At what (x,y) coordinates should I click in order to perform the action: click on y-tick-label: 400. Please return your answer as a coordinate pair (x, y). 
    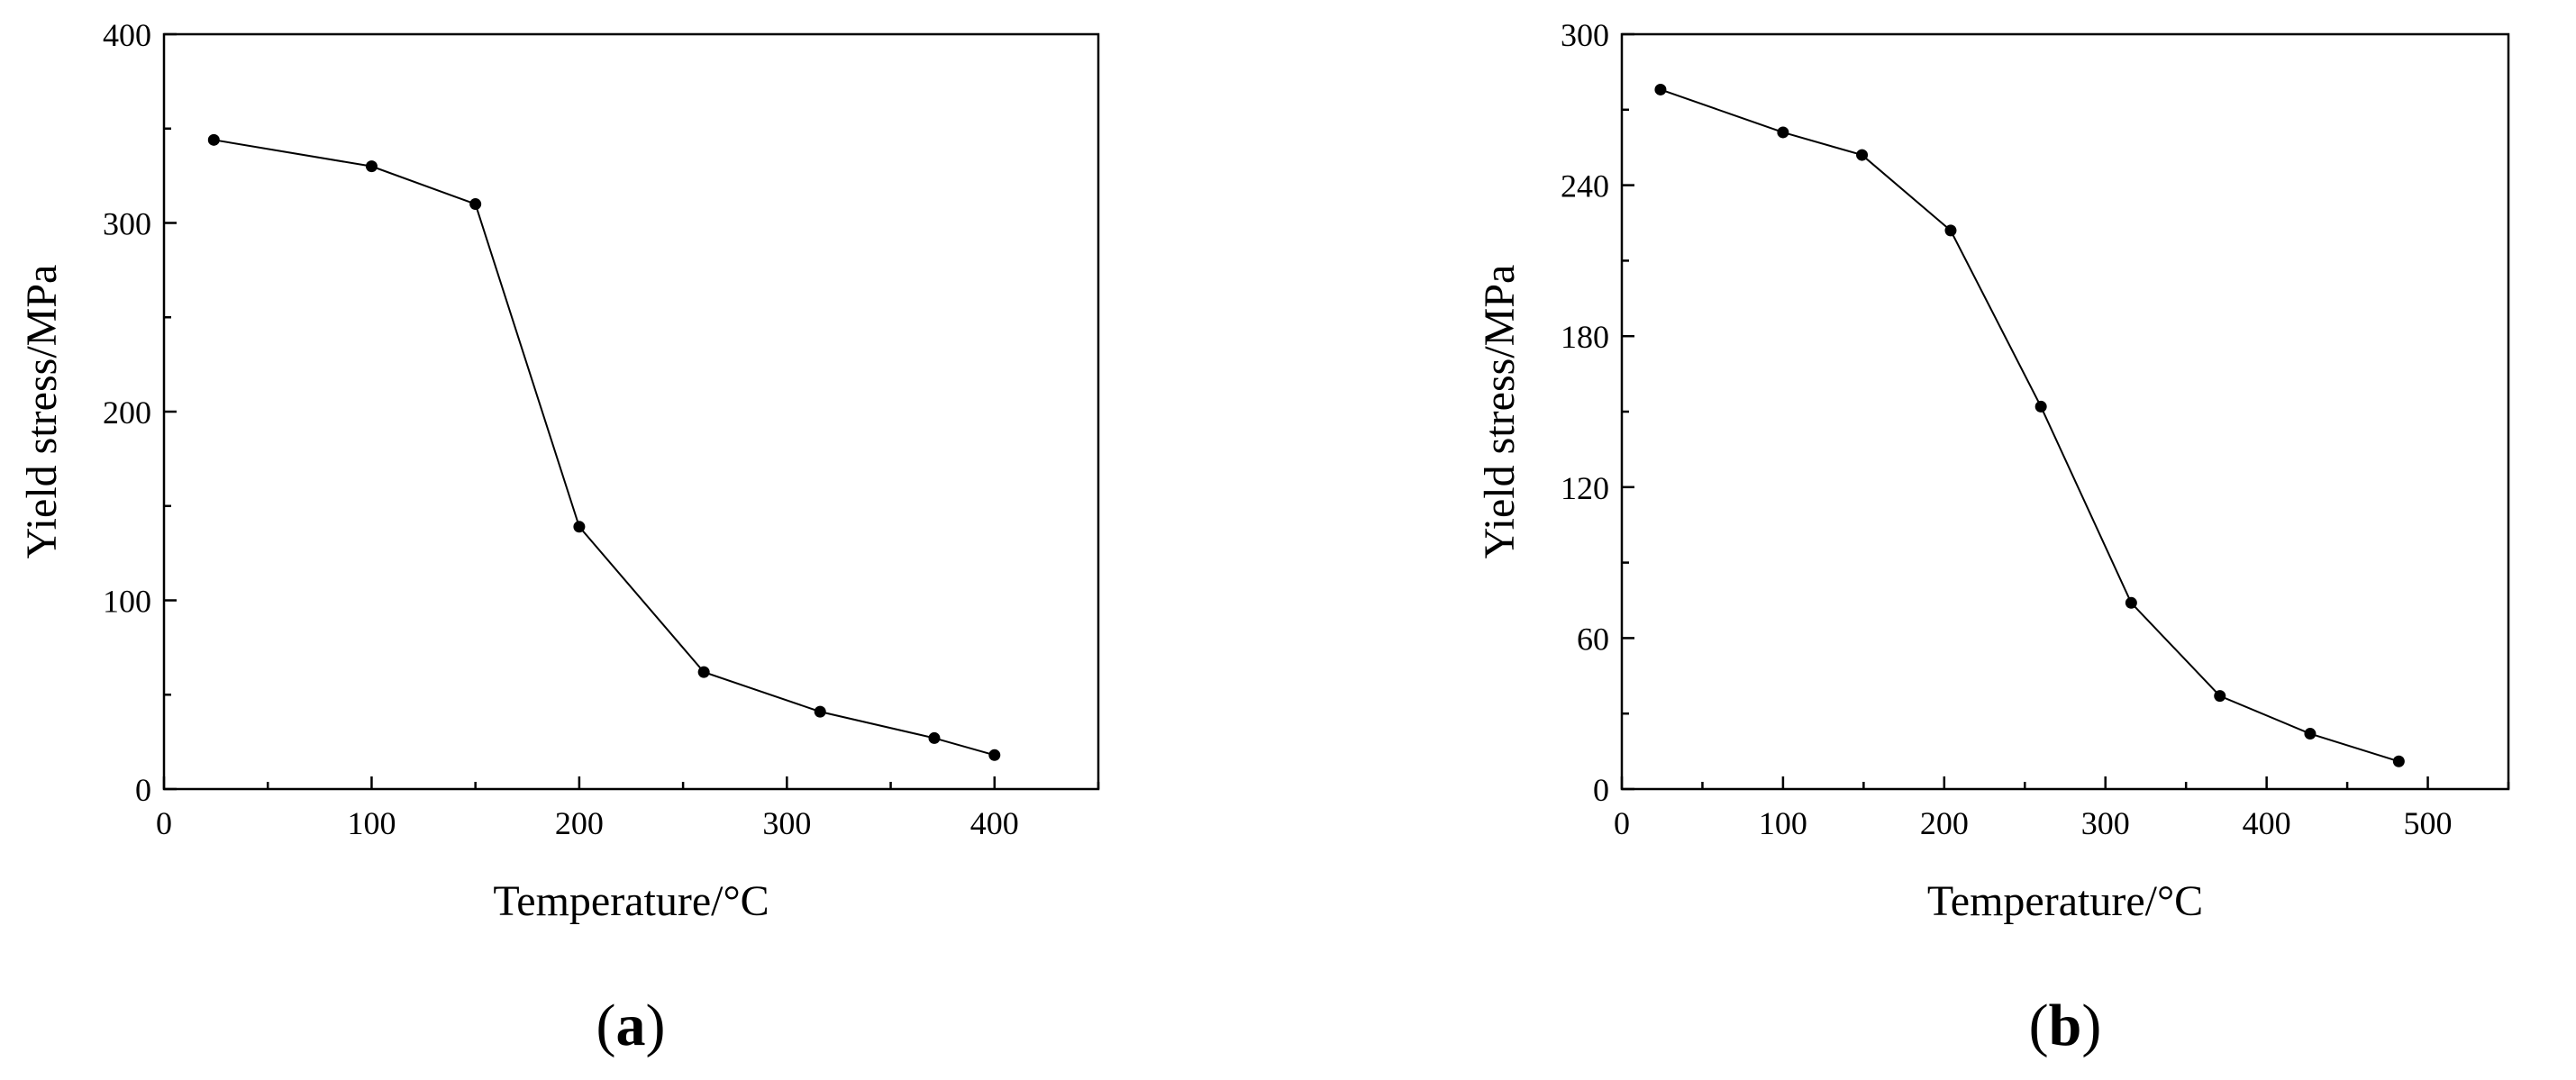
    Looking at the image, I should click on (127, 35).